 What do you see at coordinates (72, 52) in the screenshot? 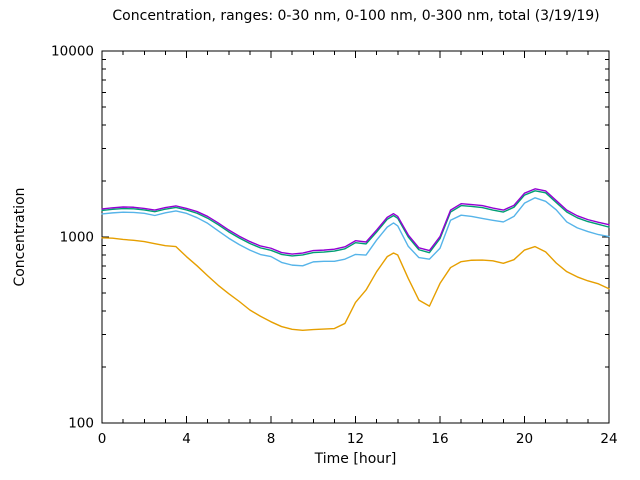
I see `y-tick-label: 10000` at bounding box center [72, 52].